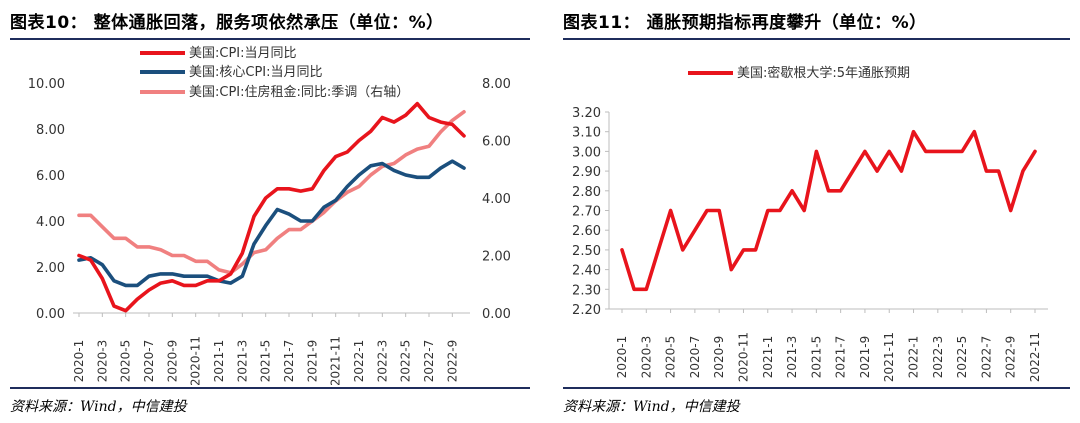 Image resolution: width=1080 pixels, height=423 pixels. What do you see at coordinates (586, 192) in the screenshot?
I see `y-tick-label: 2.80` at bounding box center [586, 192].